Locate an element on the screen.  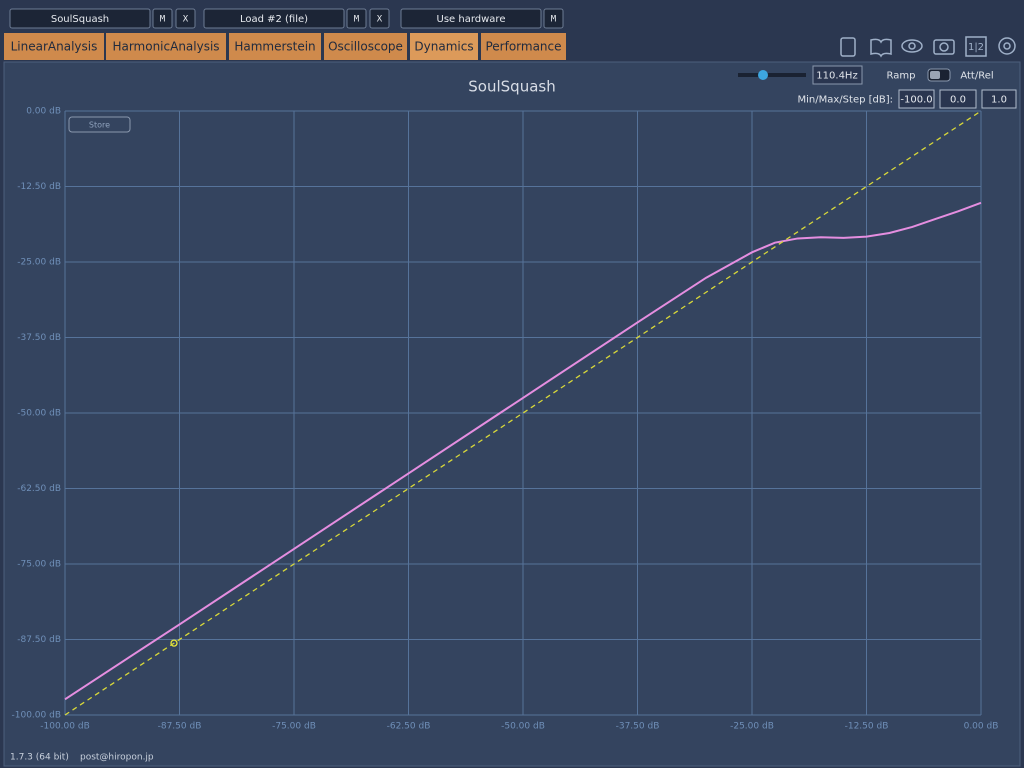
settings-center is located at coordinates (1007, 46).